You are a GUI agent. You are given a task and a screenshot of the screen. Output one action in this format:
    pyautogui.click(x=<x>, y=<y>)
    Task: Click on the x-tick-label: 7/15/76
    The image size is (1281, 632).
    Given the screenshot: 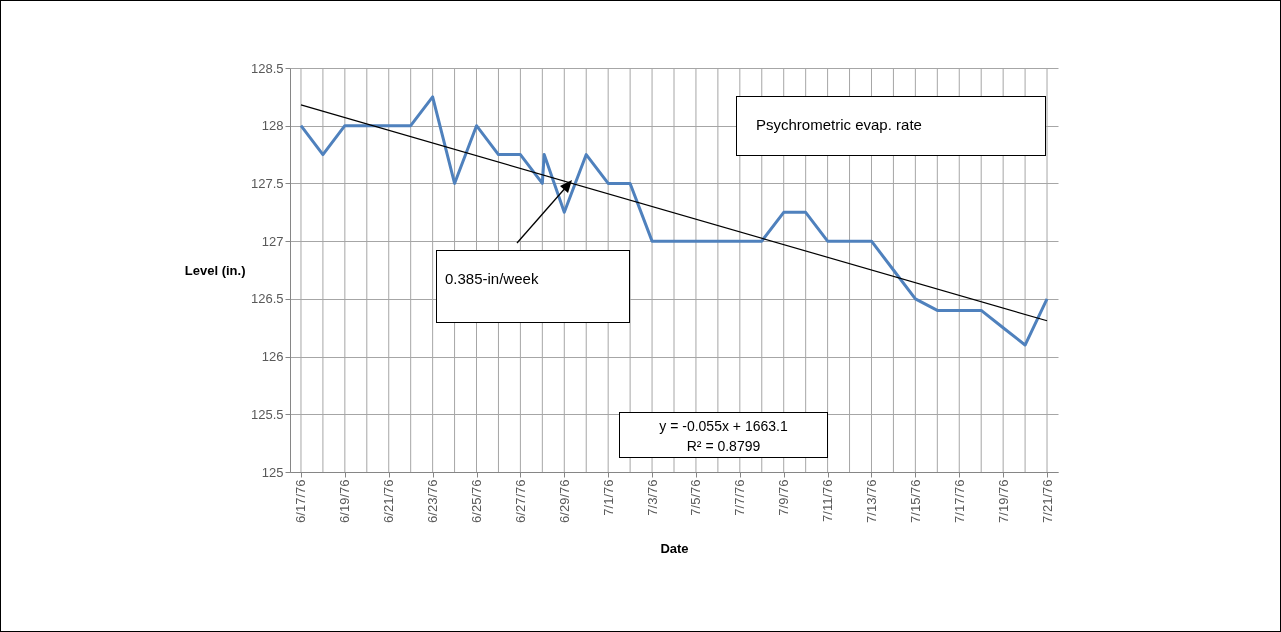 What is the action you would take?
    pyautogui.click(x=915, y=501)
    